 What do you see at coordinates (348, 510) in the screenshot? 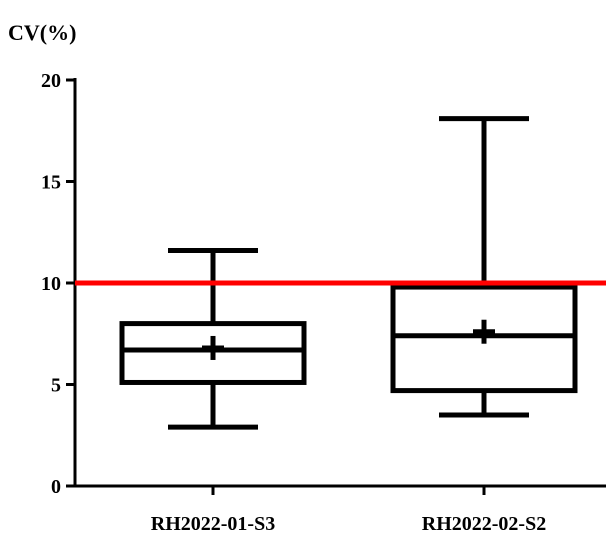
I see `category-labels: RH2022-01-S3 RH2022-02-S2` at bounding box center [348, 510].